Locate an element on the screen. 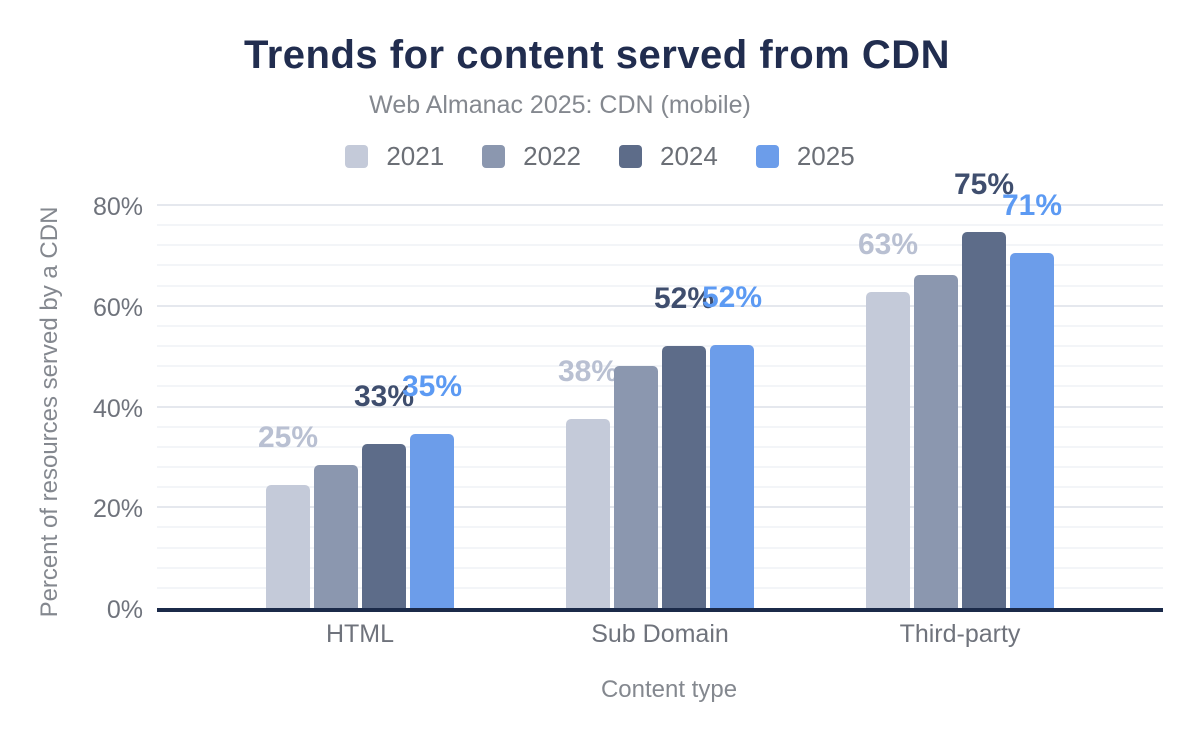  bar-group: 63% 75% 71% is located at coordinates (960, 384).